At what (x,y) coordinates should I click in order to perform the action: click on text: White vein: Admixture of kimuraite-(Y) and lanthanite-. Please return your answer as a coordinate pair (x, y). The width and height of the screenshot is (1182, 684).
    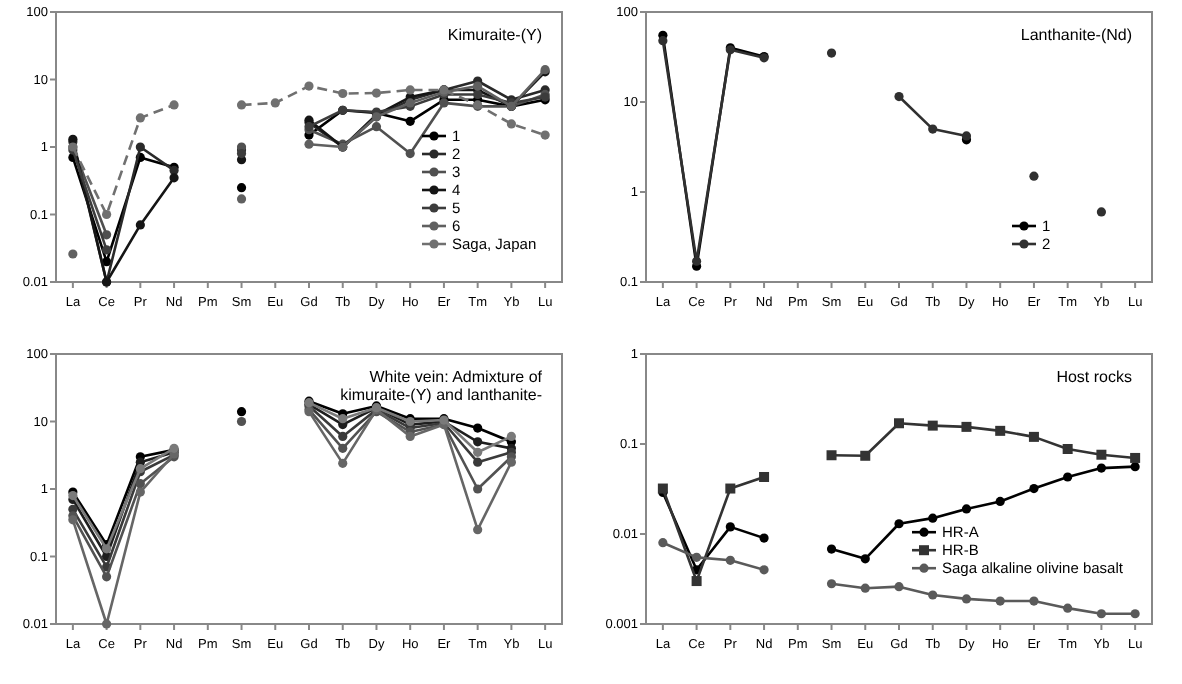
    Looking at the image, I should click on (442, 386).